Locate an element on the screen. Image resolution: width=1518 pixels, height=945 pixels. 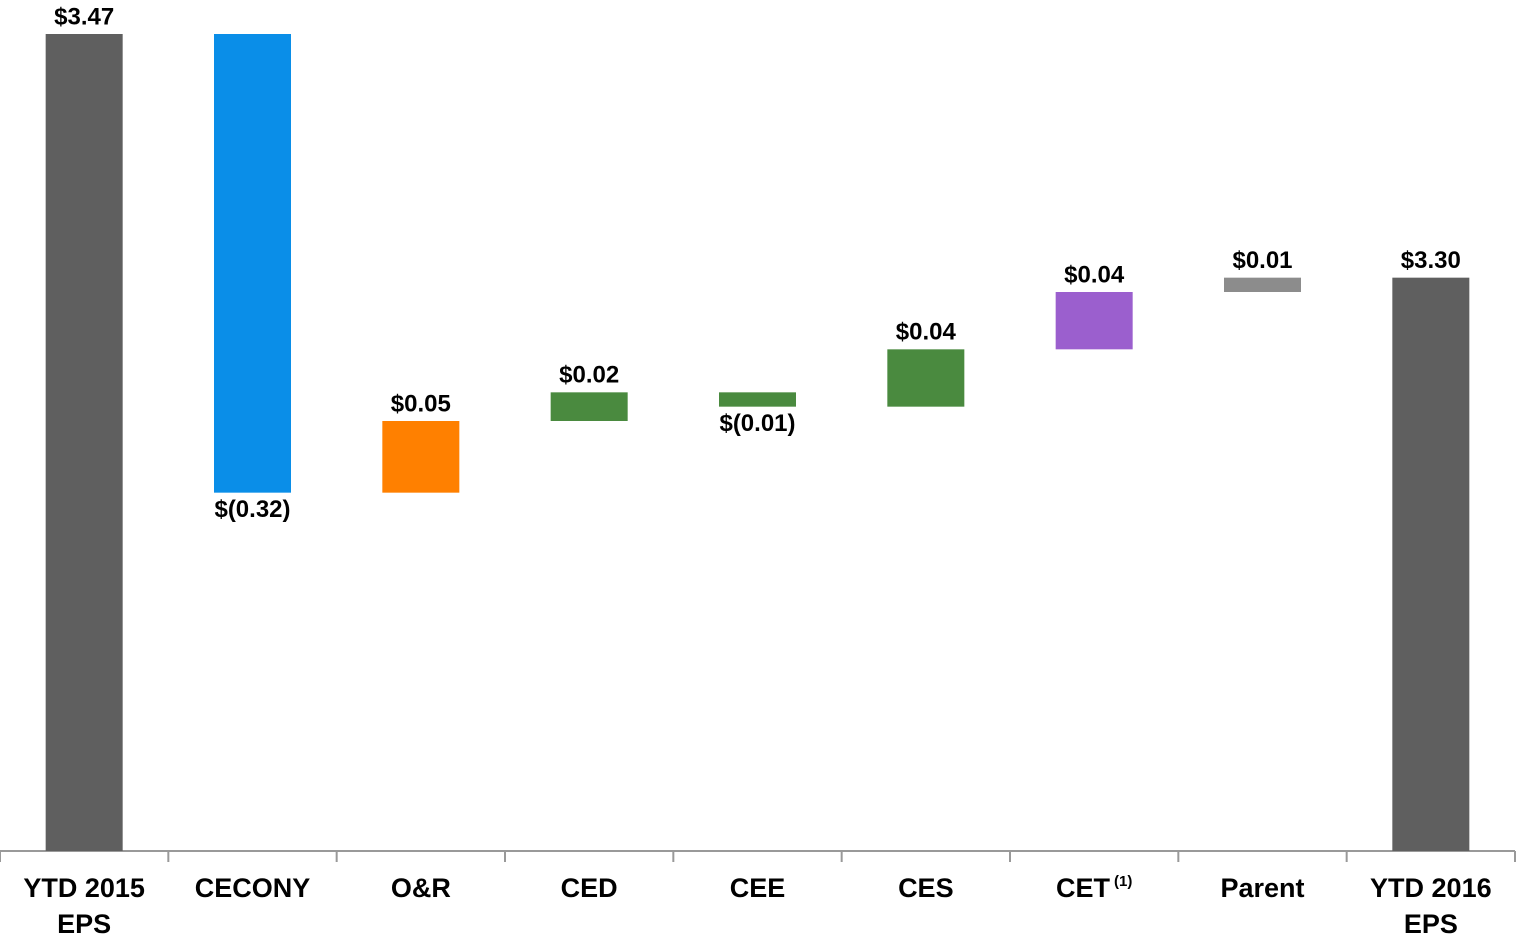
category-text: CED is located at coordinates (589, 888).